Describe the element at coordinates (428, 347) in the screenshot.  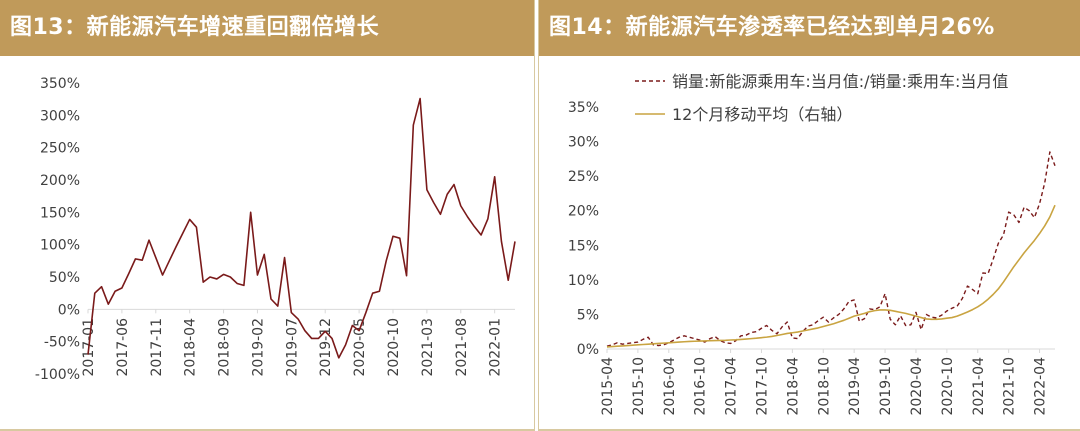
I see `x-tick-label: 2021-03` at that location.